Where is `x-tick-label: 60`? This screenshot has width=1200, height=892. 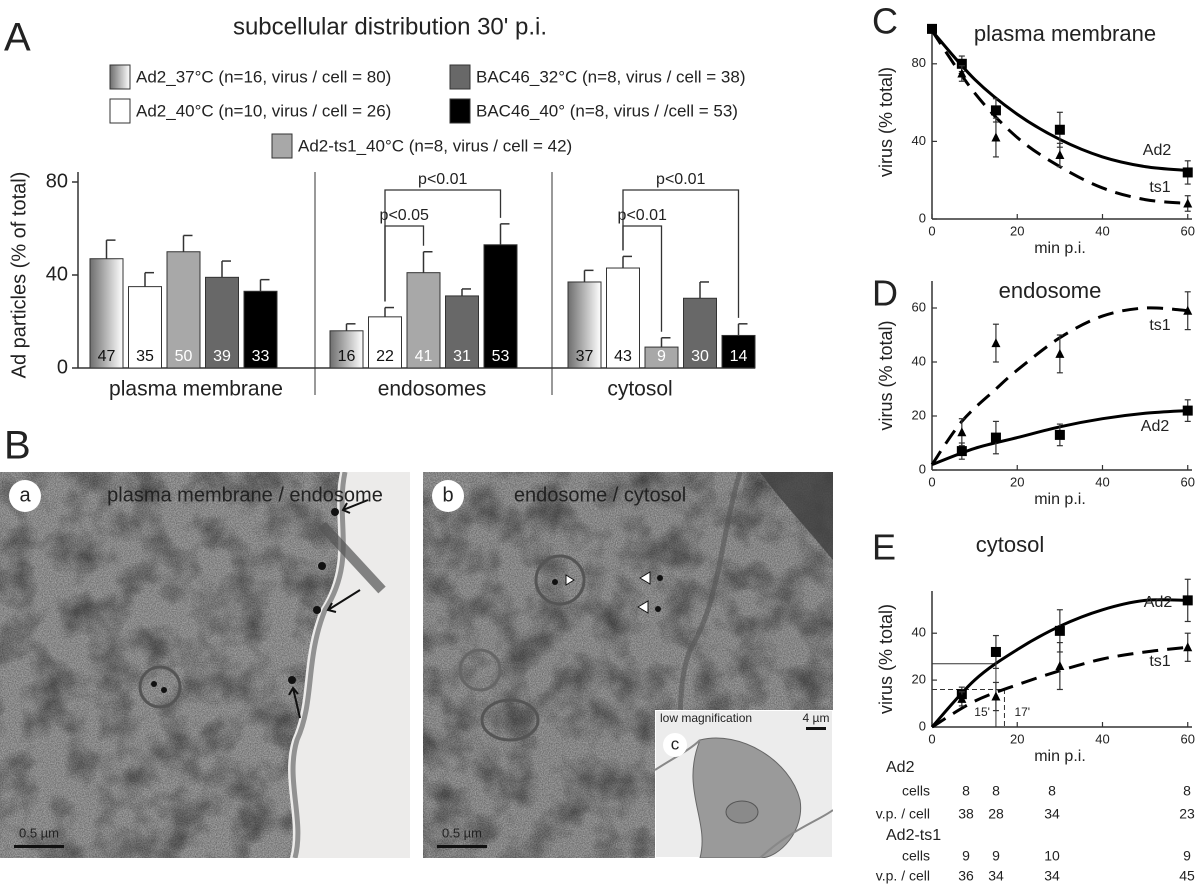 x-tick-label: 60 is located at coordinates (1188, 481).